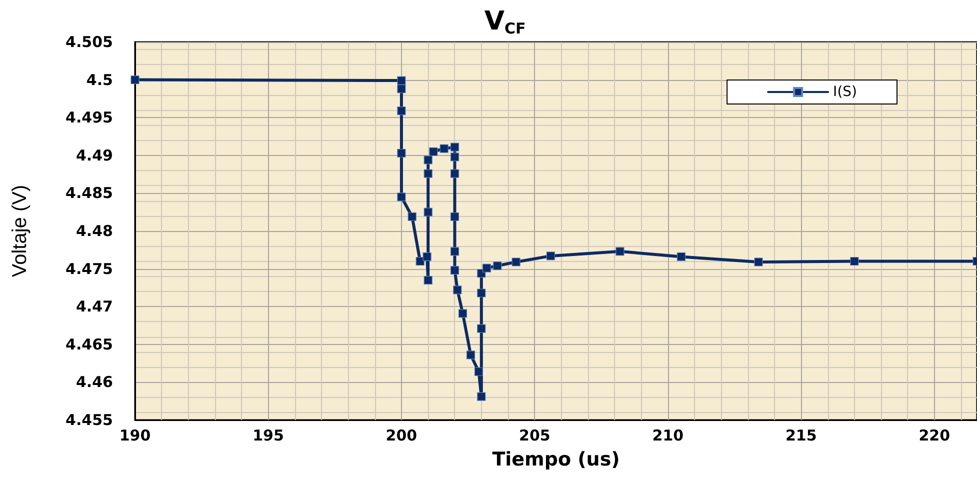  I want to click on y-tick-label: 4.485, so click(89, 193).